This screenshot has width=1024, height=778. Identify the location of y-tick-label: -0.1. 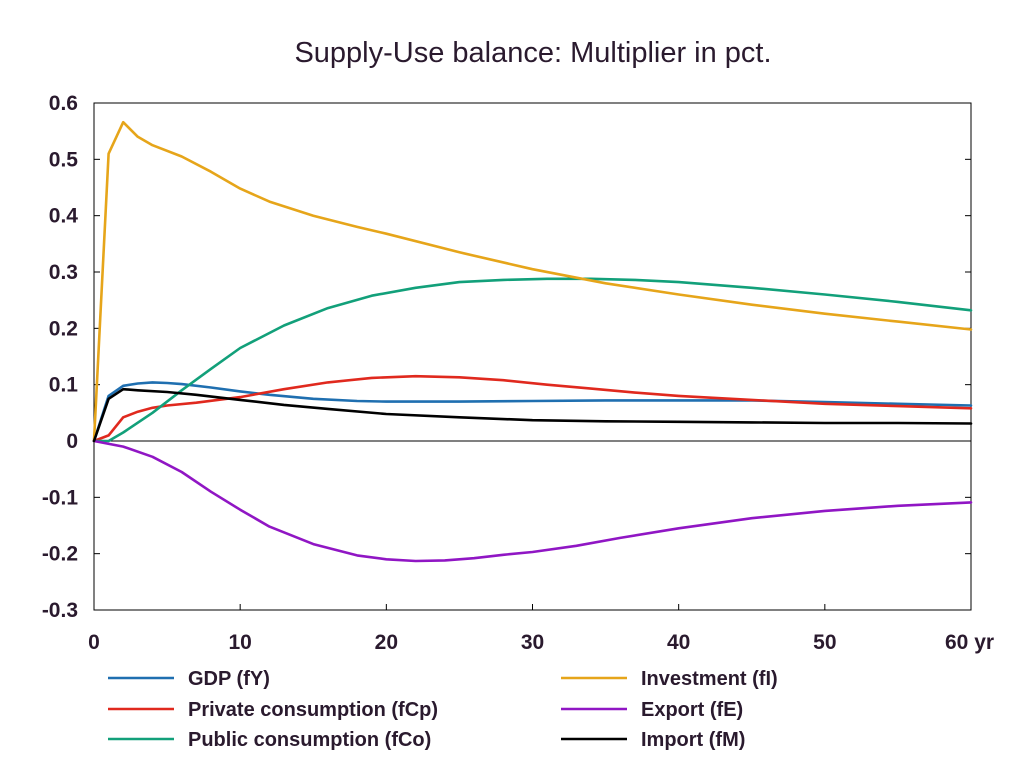
(60, 497).